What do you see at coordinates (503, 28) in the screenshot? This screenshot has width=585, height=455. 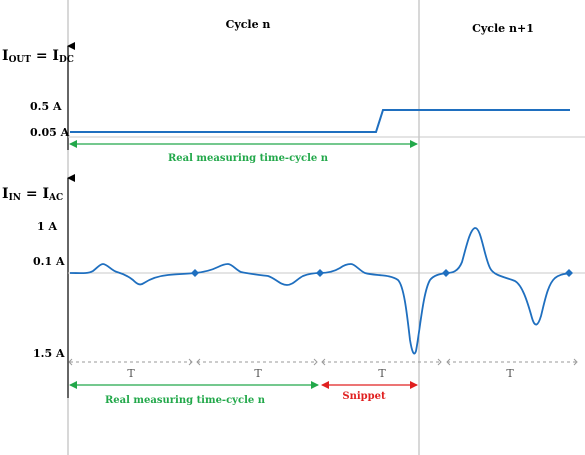 I see `cycle-n1-title: Cycle n+1` at bounding box center [503, 28].